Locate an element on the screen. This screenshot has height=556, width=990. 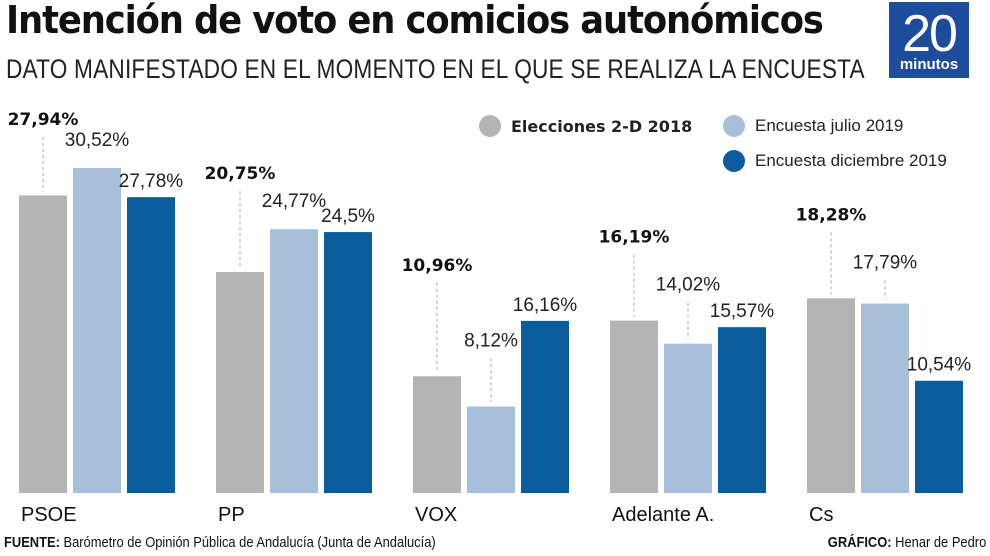
legend-item-diciembre: Encuesta diciembre 2019 is located at coordinates (835, 161).